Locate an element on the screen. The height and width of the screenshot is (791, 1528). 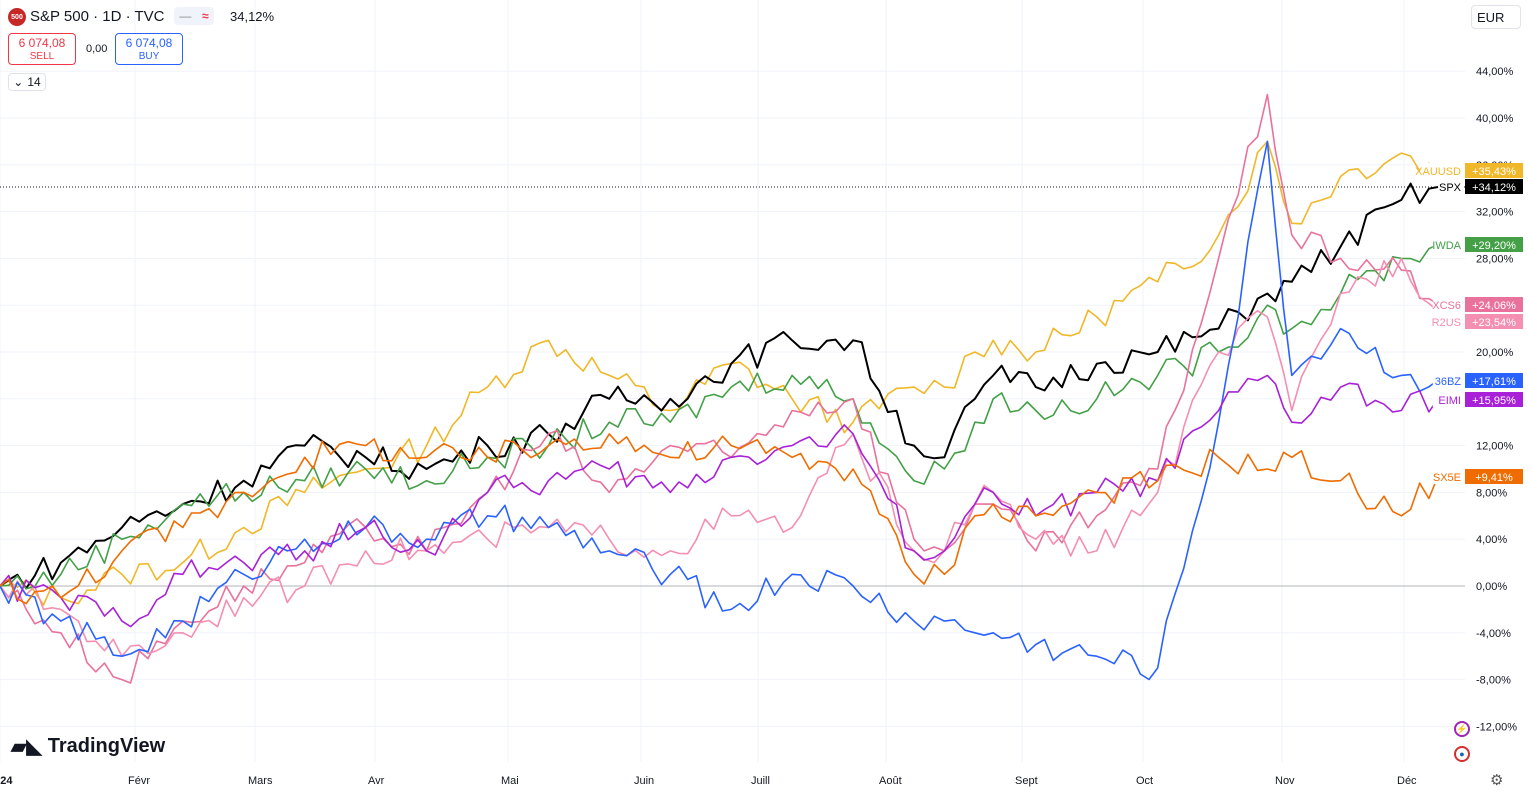
symbol-title: S&P 500 · 1D · TVC is located at coordinates (97, 16).